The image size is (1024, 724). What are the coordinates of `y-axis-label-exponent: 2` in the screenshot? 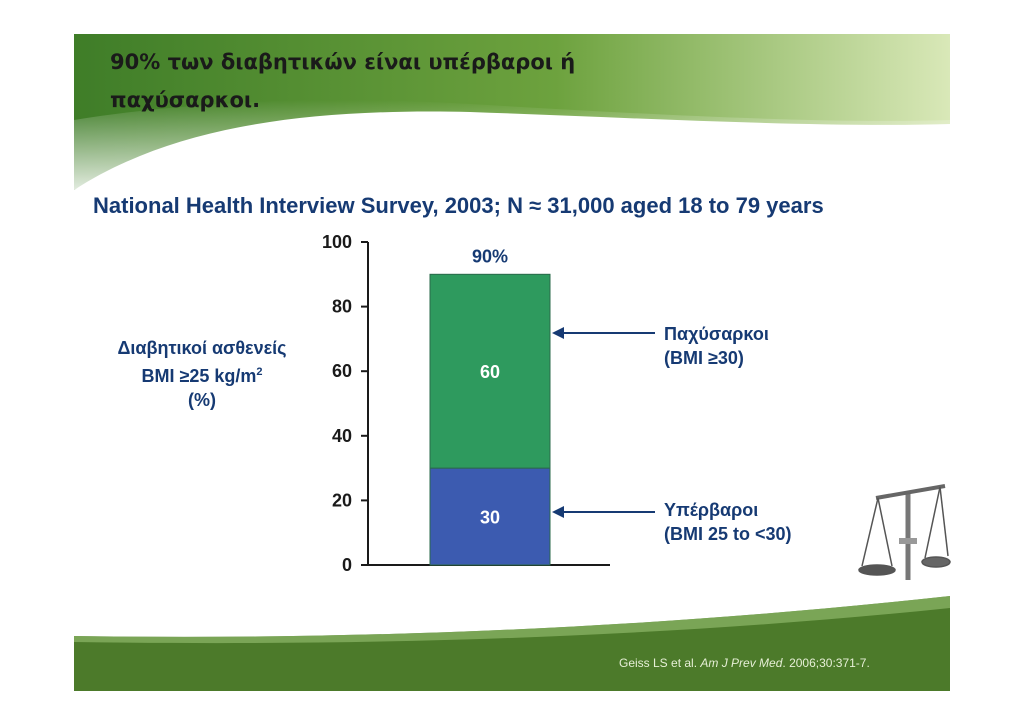 It's located at (259, 372).